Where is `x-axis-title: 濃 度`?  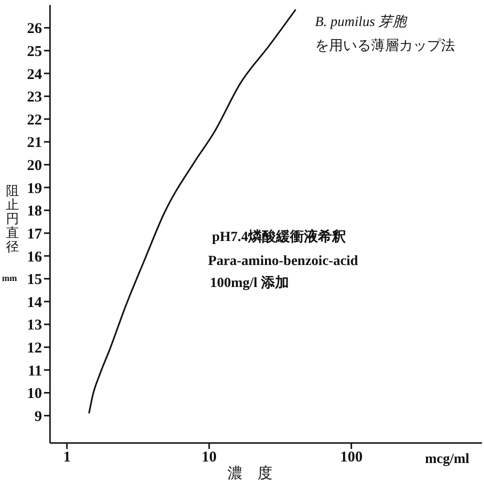 x-axis-title: 濃 度 is located at coordinates (250, 473).